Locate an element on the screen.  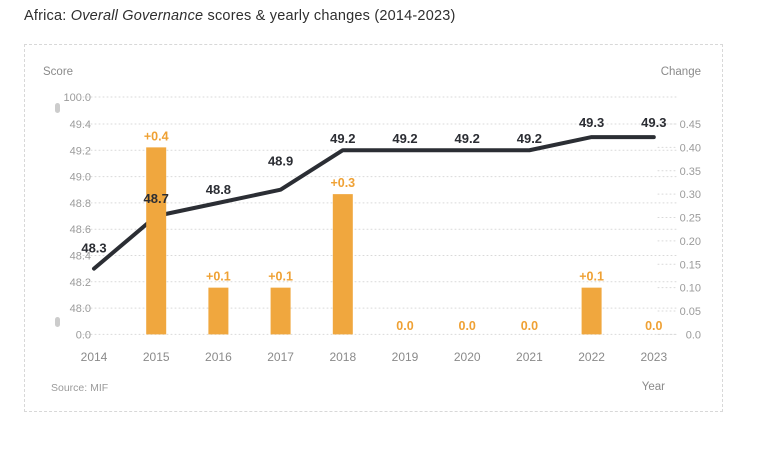
score-value-label: 48.3 is located at coordinates (93, 248).